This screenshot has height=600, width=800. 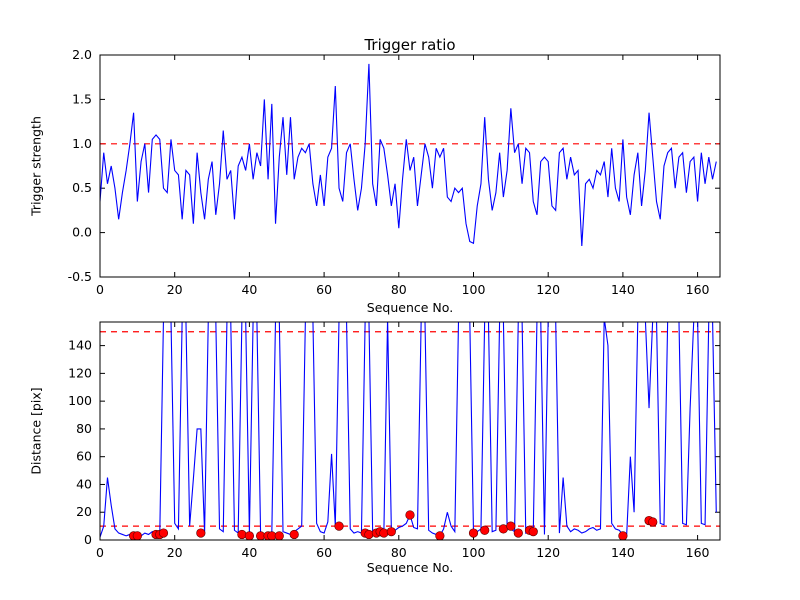 I want to click on top-x-axis-label: Sequence No., so click(x=410, y=307).